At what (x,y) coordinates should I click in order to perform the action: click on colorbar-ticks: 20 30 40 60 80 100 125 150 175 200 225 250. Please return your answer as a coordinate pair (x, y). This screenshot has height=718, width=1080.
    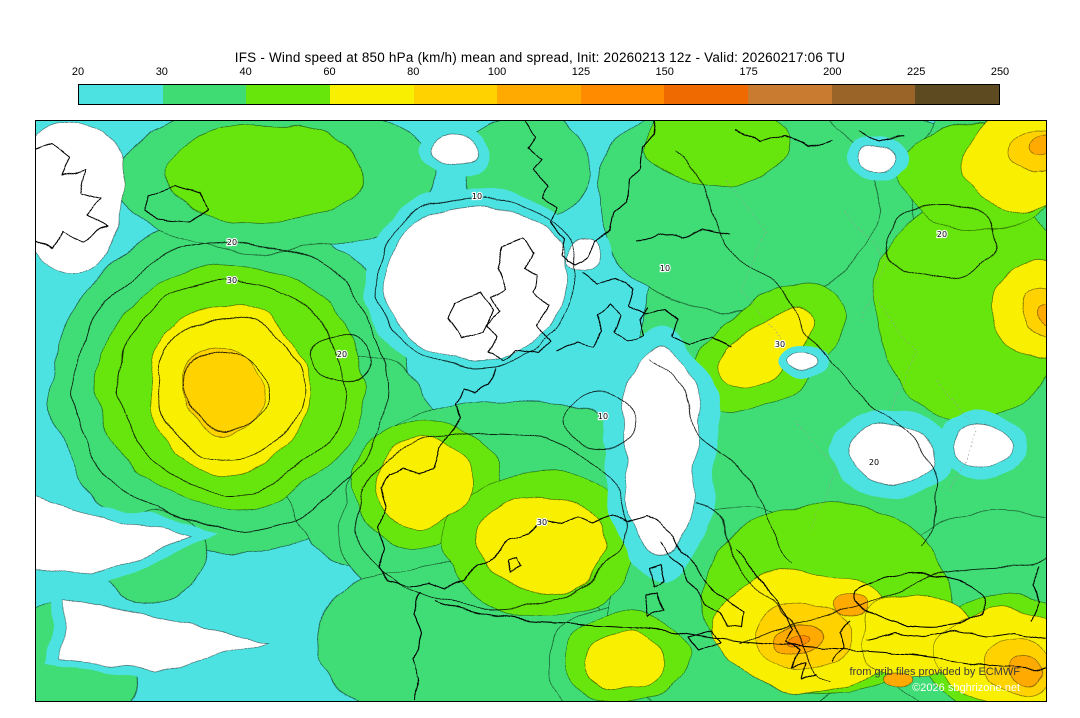
    Looking at the image, I should click on (540, 73).